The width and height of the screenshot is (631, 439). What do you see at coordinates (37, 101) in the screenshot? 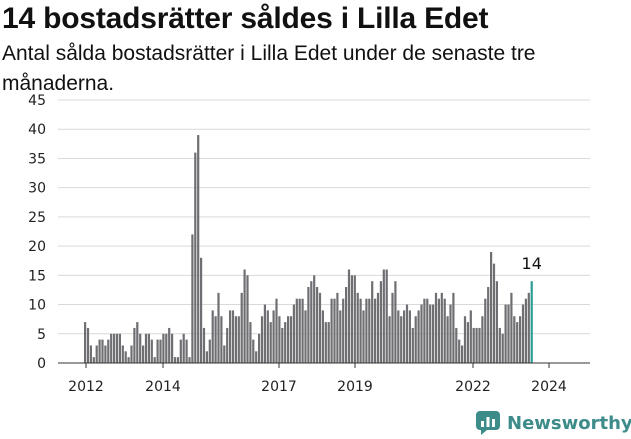
I see `y-tick-label: 45` at bounding box center [37, 101].